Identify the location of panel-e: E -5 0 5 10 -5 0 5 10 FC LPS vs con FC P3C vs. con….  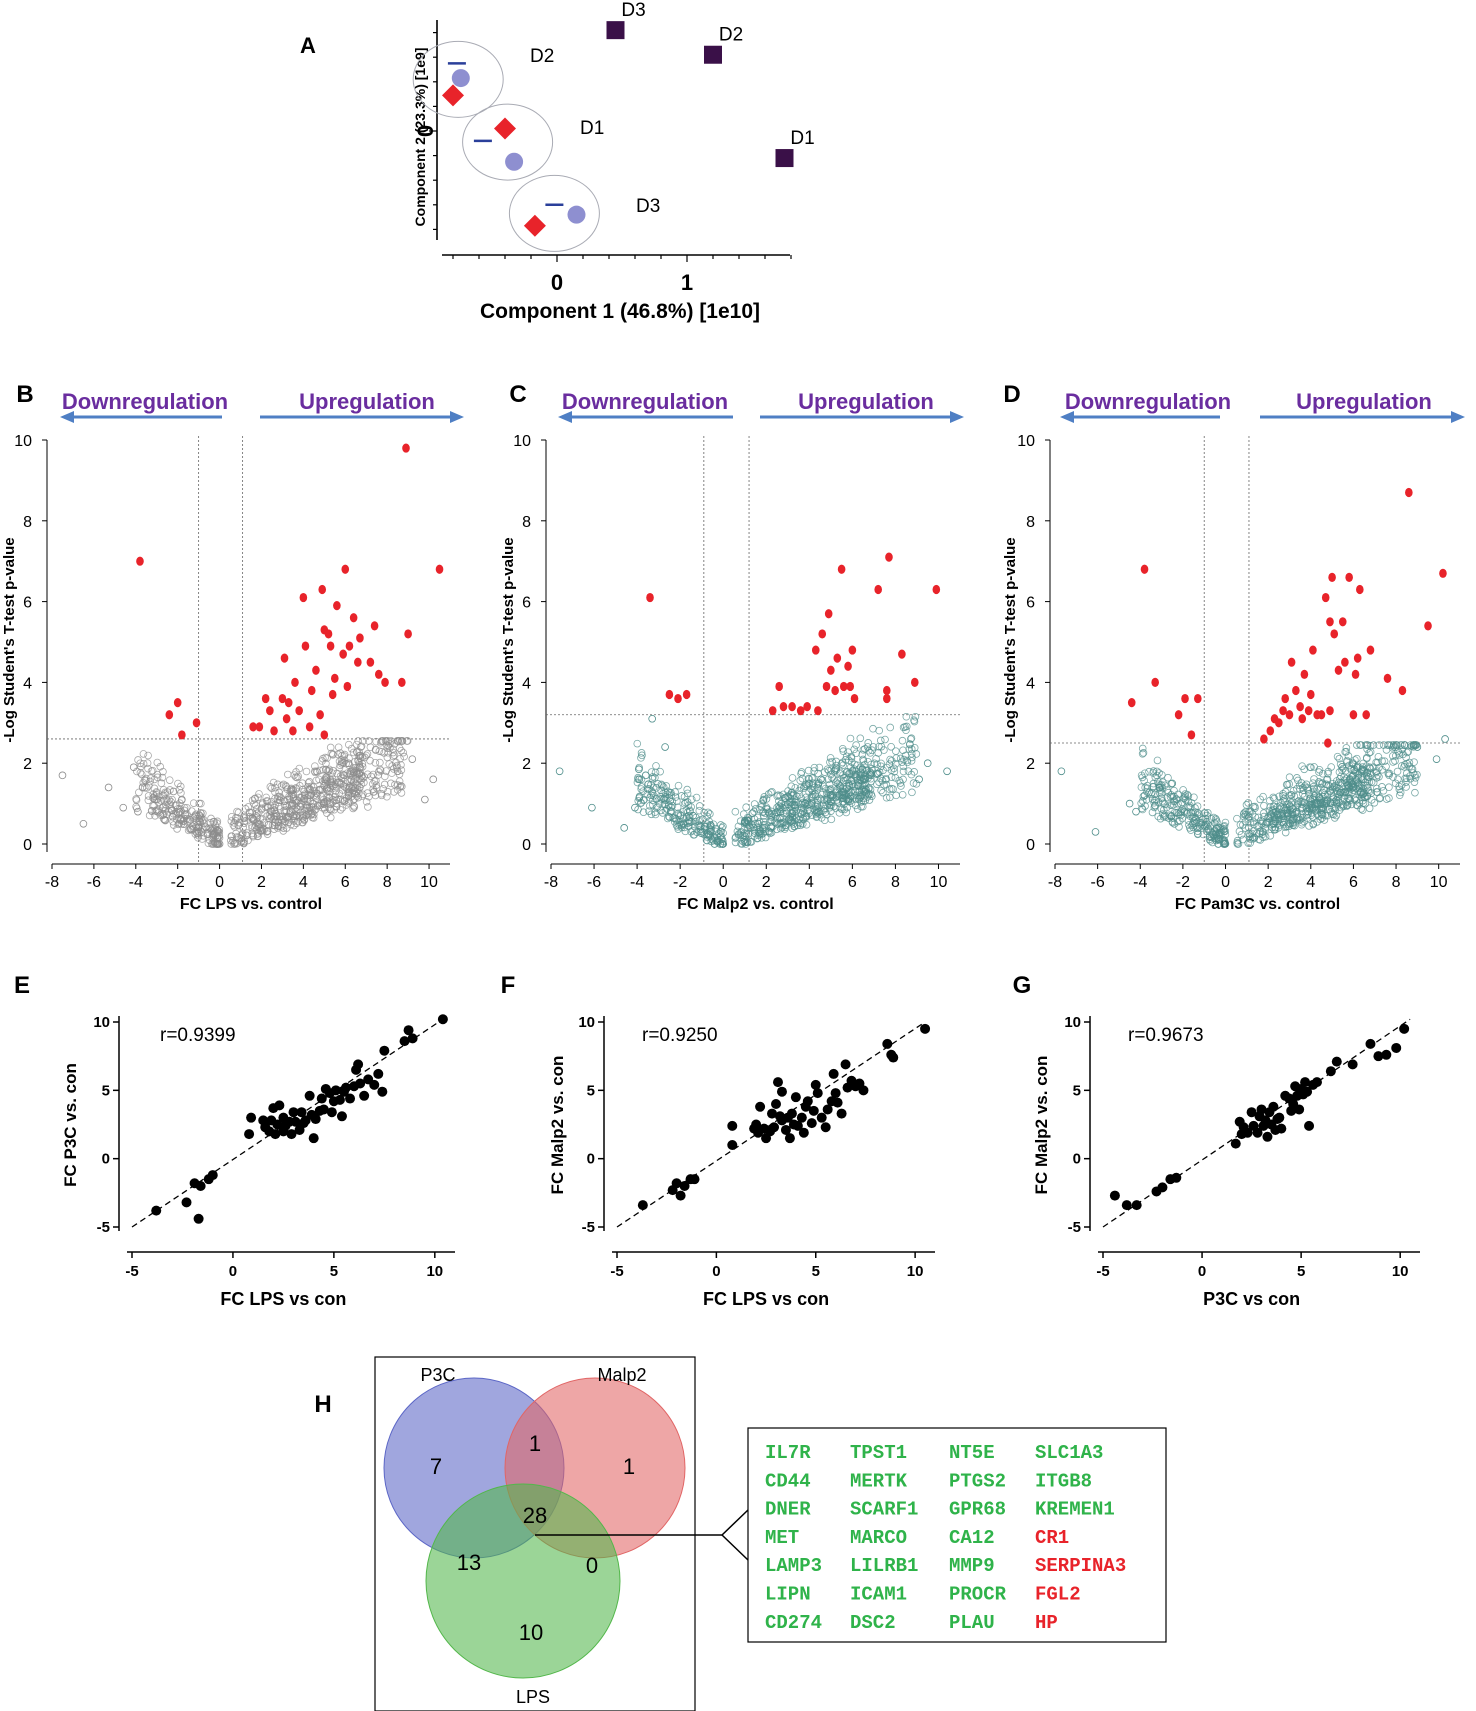
(234, 1140).